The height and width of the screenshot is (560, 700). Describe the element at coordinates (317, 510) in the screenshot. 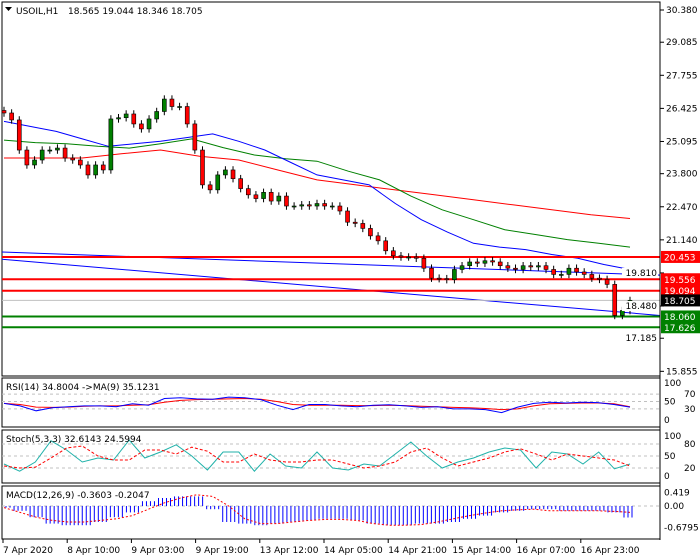

I see `macd-signal-line` at that location.